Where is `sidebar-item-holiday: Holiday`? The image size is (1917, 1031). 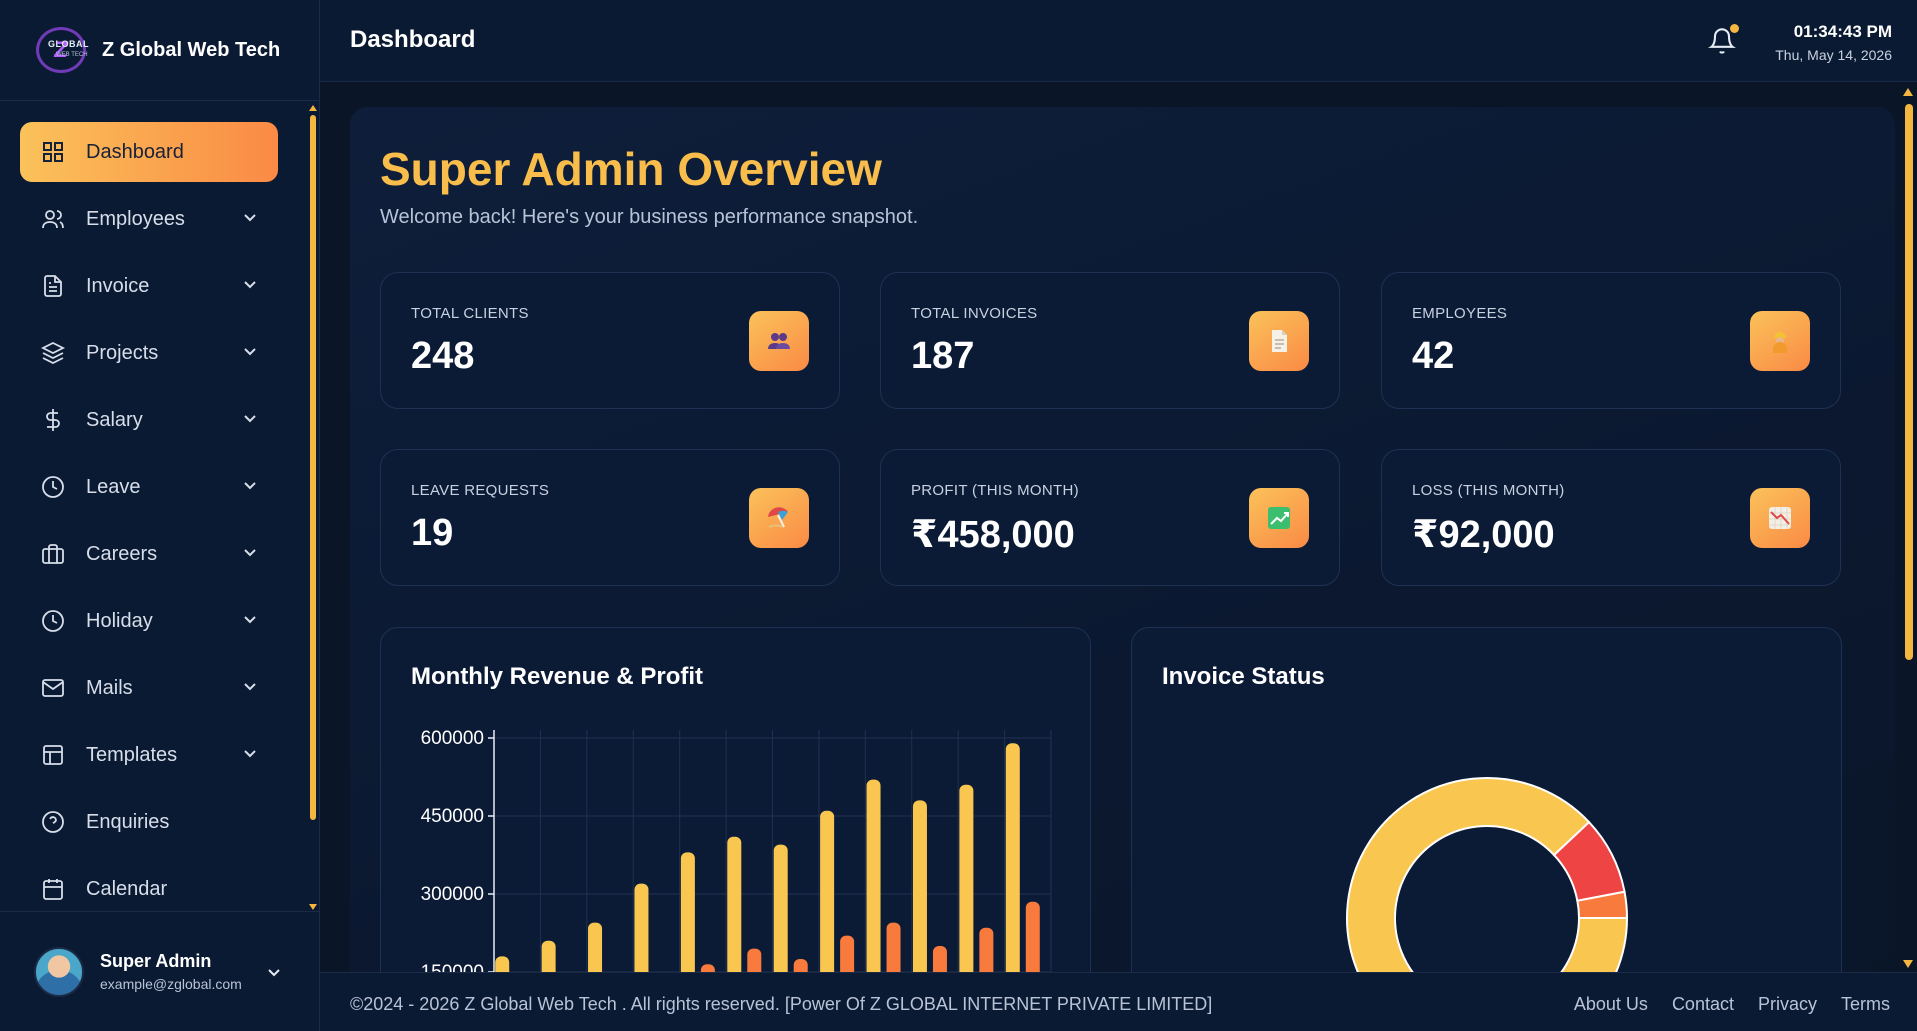
sidebar-item-holiday: Holiday is located at coordinates (149, 621).